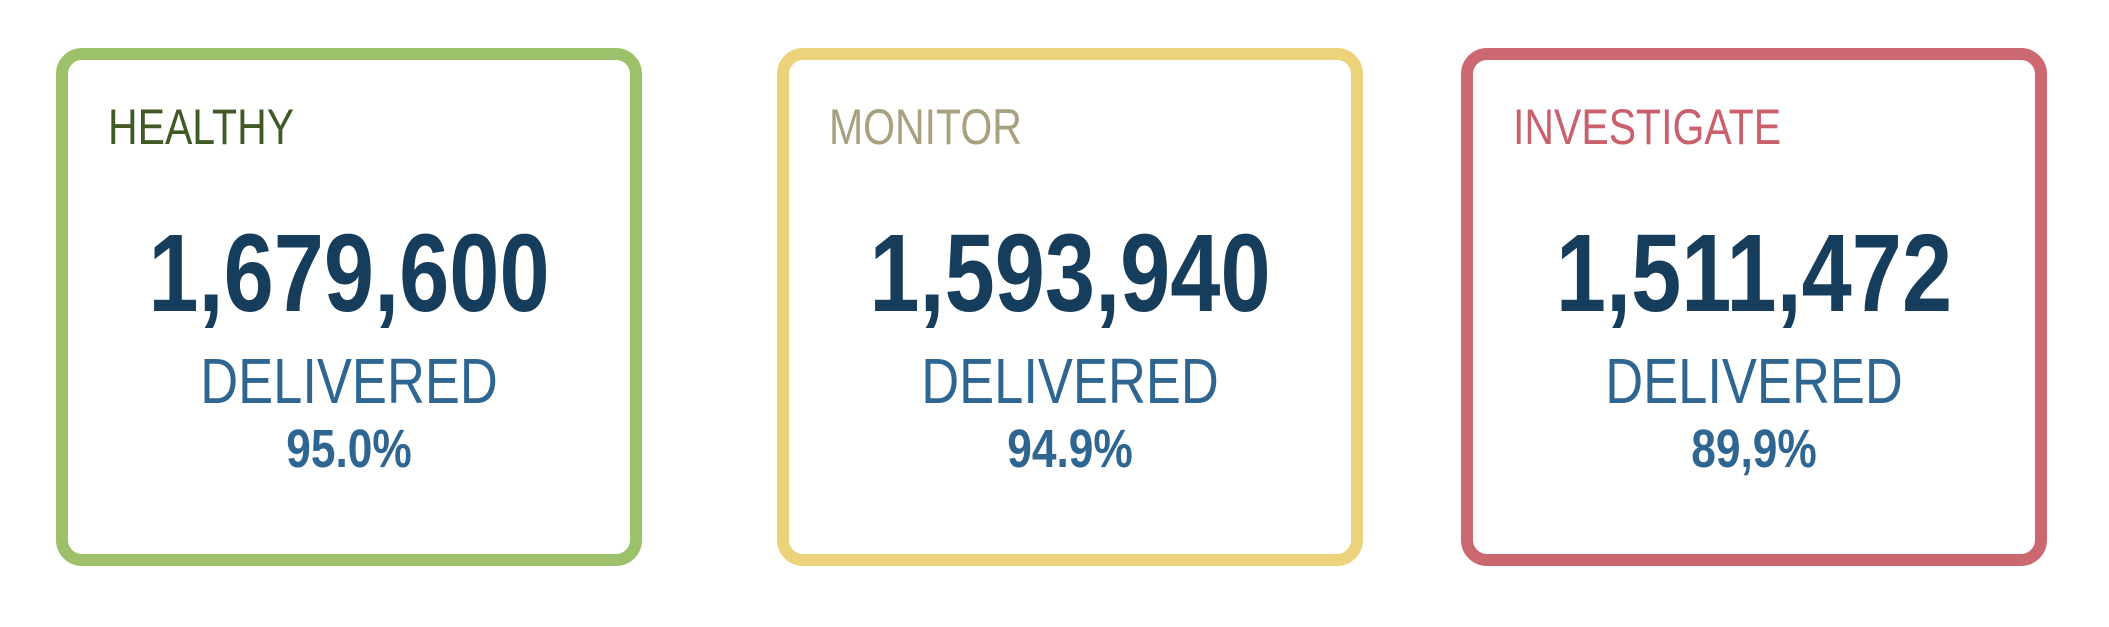  I want to click on status-title: MONITOR, so click(925, 127).